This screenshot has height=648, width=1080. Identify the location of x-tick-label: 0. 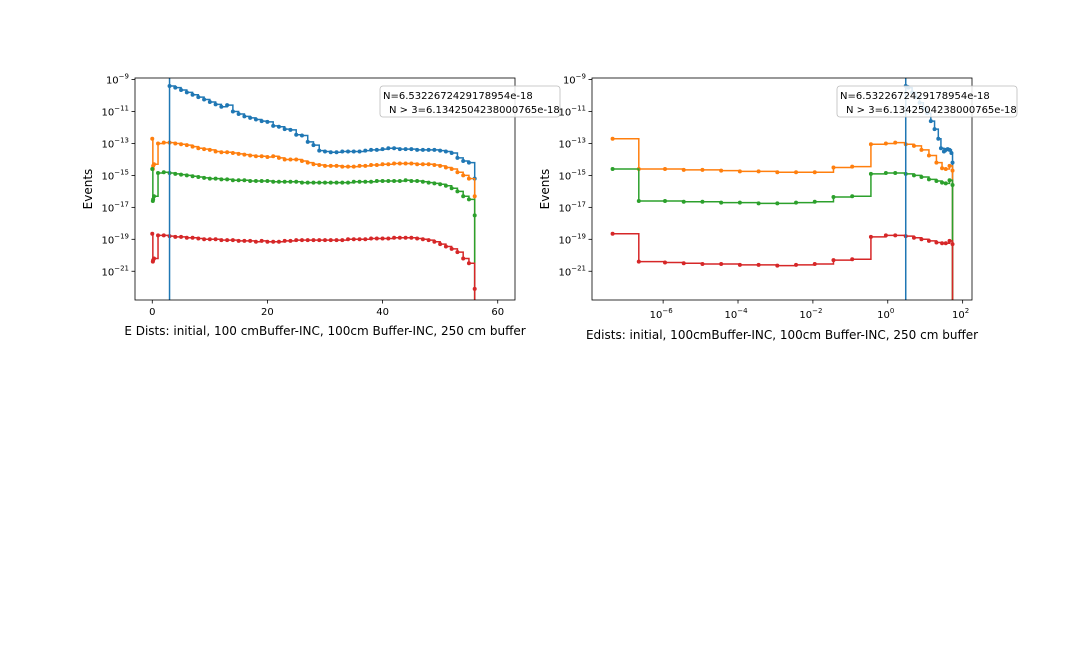
(152, 312).